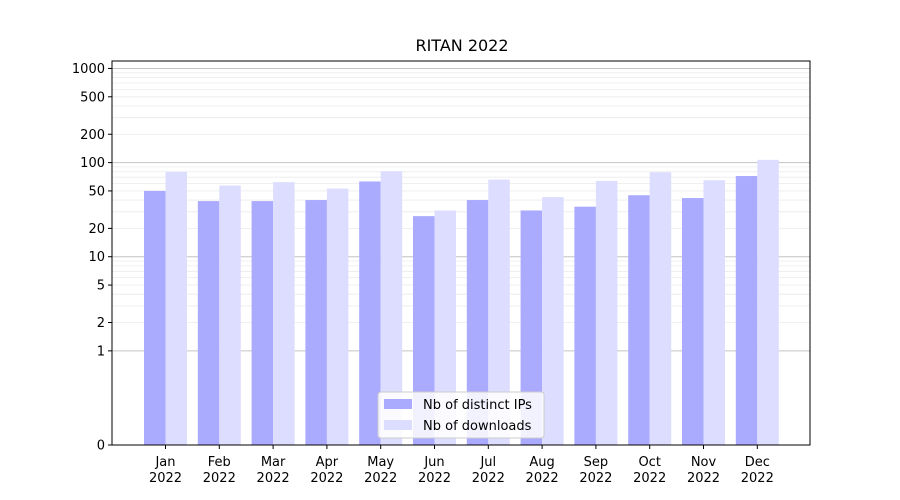 The width and height of the screenshot is (900, 500). What do you see at coordinates (101, 286) in the screenshot?
I see `y-tick-label: 5` at bounding box center [101, 286].